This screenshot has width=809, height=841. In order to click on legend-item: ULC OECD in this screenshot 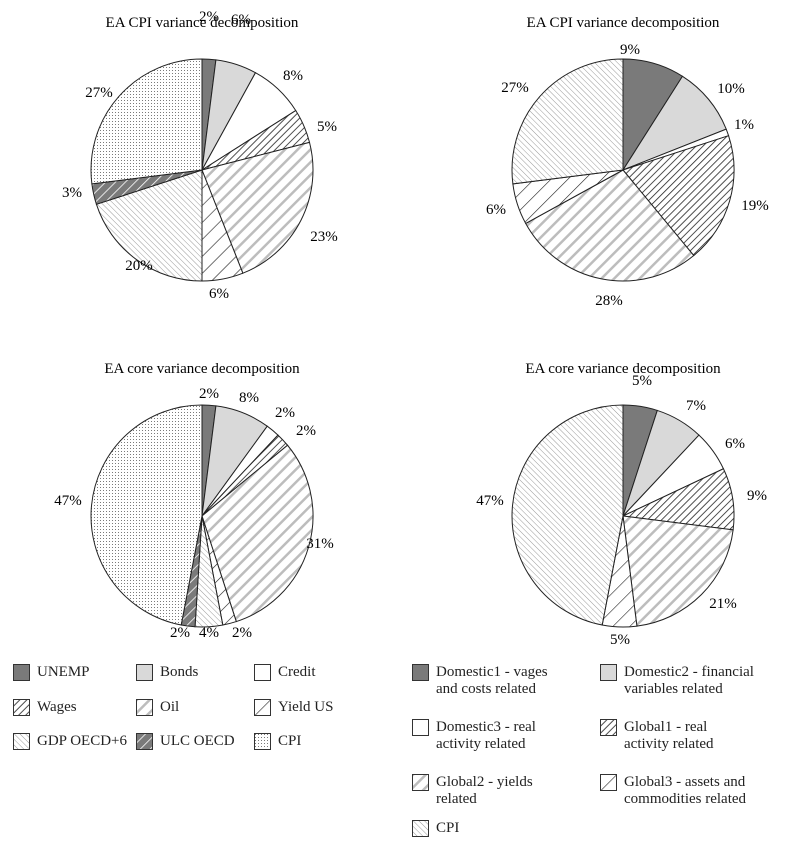, I will do `click(185, 741)`.